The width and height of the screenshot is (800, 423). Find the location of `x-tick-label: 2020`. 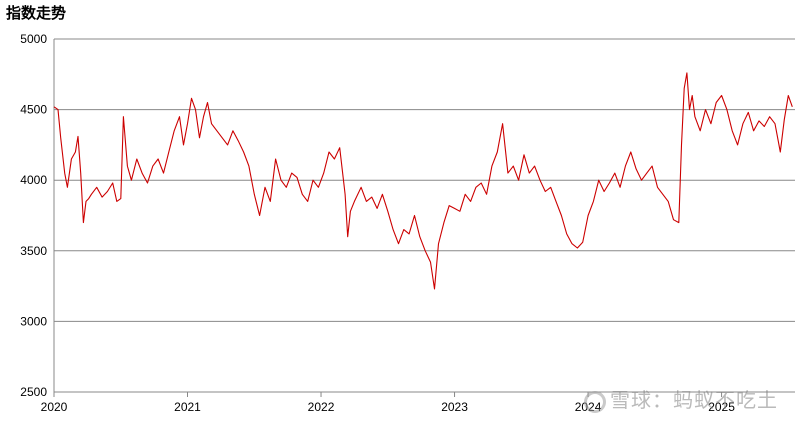

x-tick-label: 2020 is located at coordinates (54, 407).